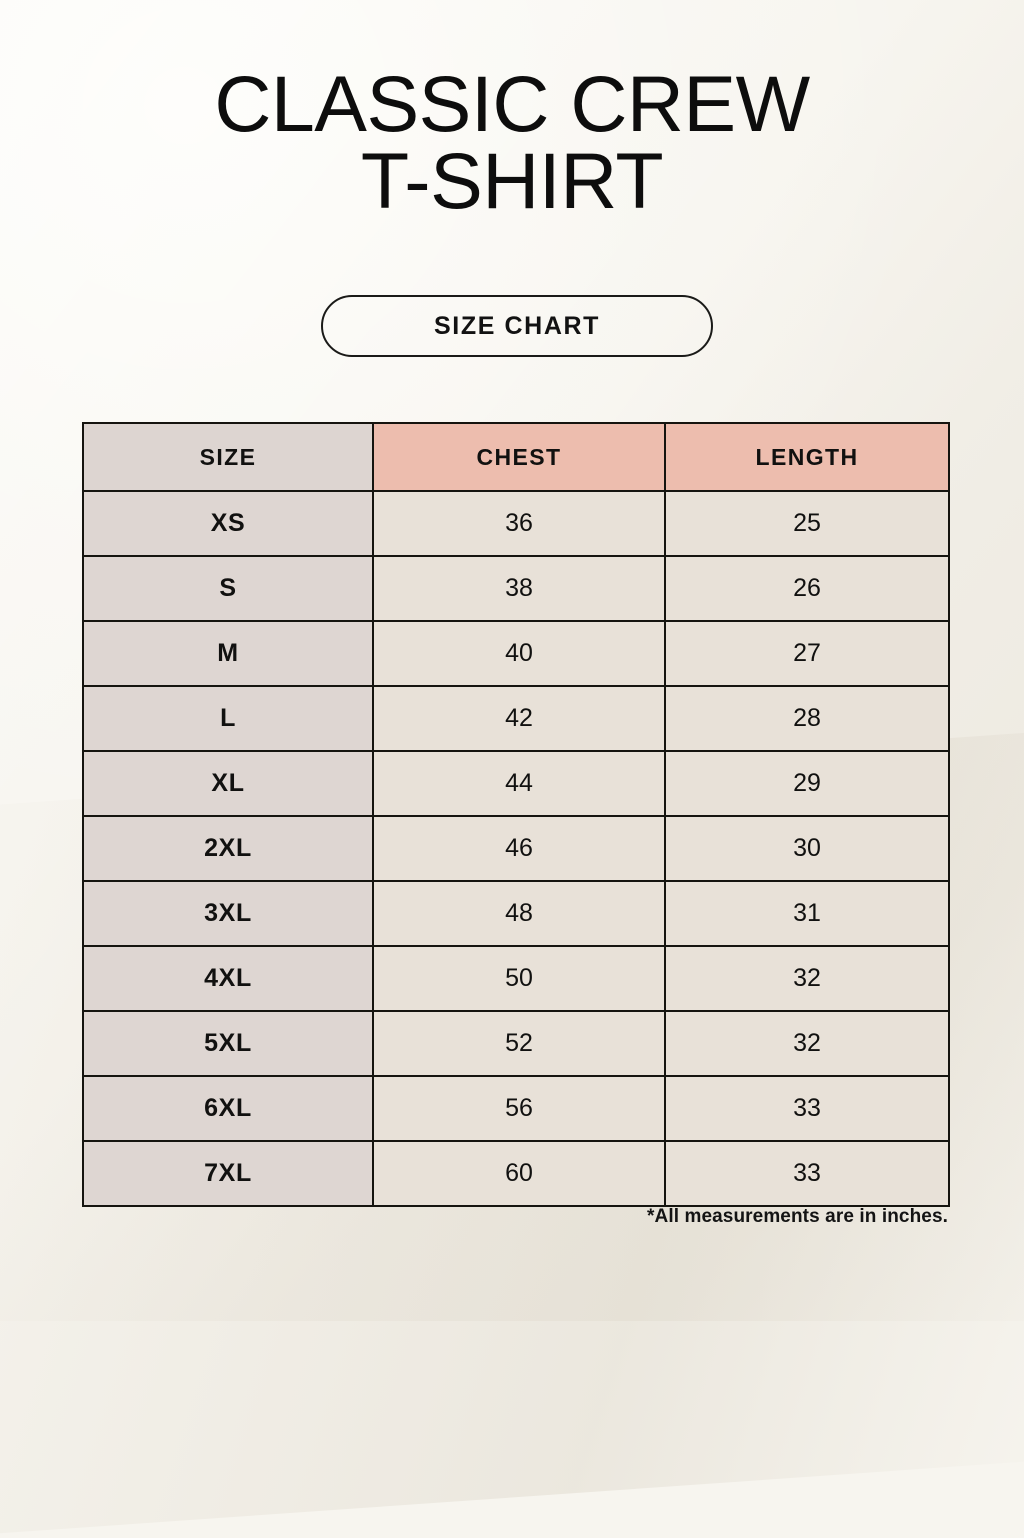  I want to click on cell-size: 6XL, so click(228, 1108).